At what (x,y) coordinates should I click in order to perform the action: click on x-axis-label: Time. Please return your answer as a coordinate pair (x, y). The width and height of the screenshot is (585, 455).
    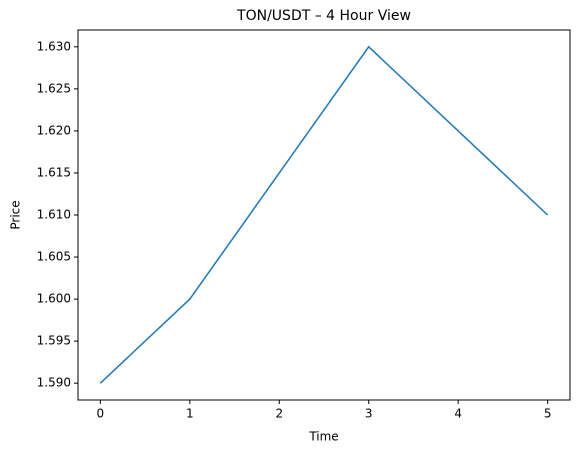
    Looking at the image, I should click on (323, 437).